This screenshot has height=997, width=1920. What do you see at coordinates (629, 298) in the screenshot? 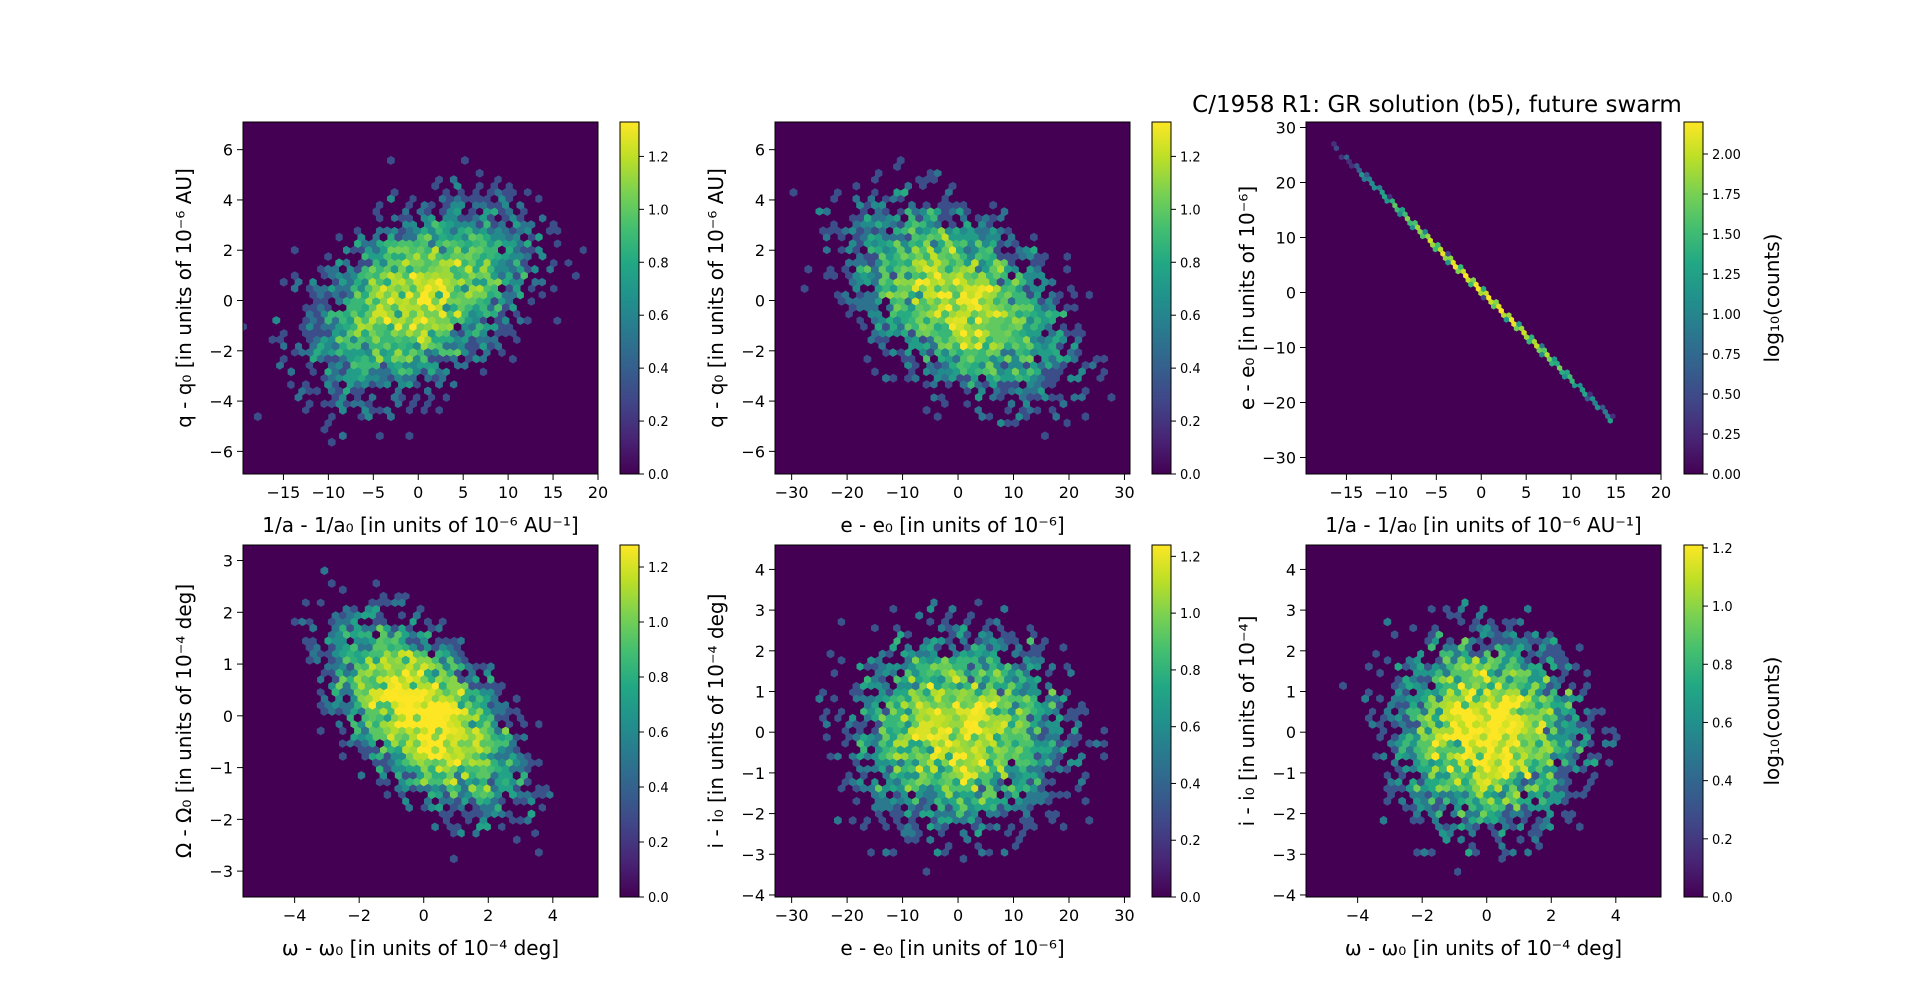
I see `colorbar` at bounding box center [629, 298].